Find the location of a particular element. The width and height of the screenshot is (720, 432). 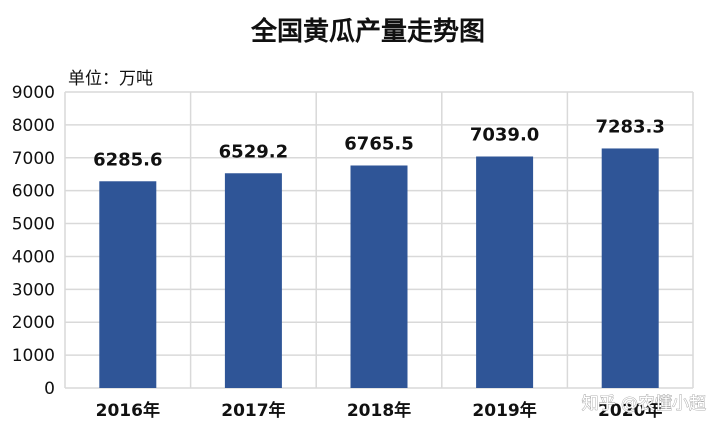

y-tick-label: 8000 is located at coordinates (33, 126).